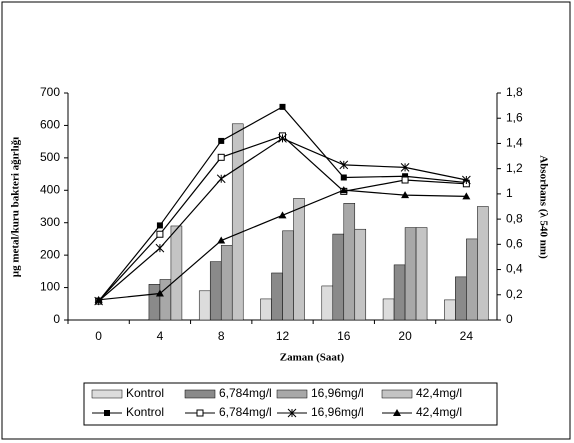 This screenshot has width=574, height=443. What do you see at coordinates (405, 336) in the screenshot?
I see `x-tick-label: 20` at bounding box center [405, 336].